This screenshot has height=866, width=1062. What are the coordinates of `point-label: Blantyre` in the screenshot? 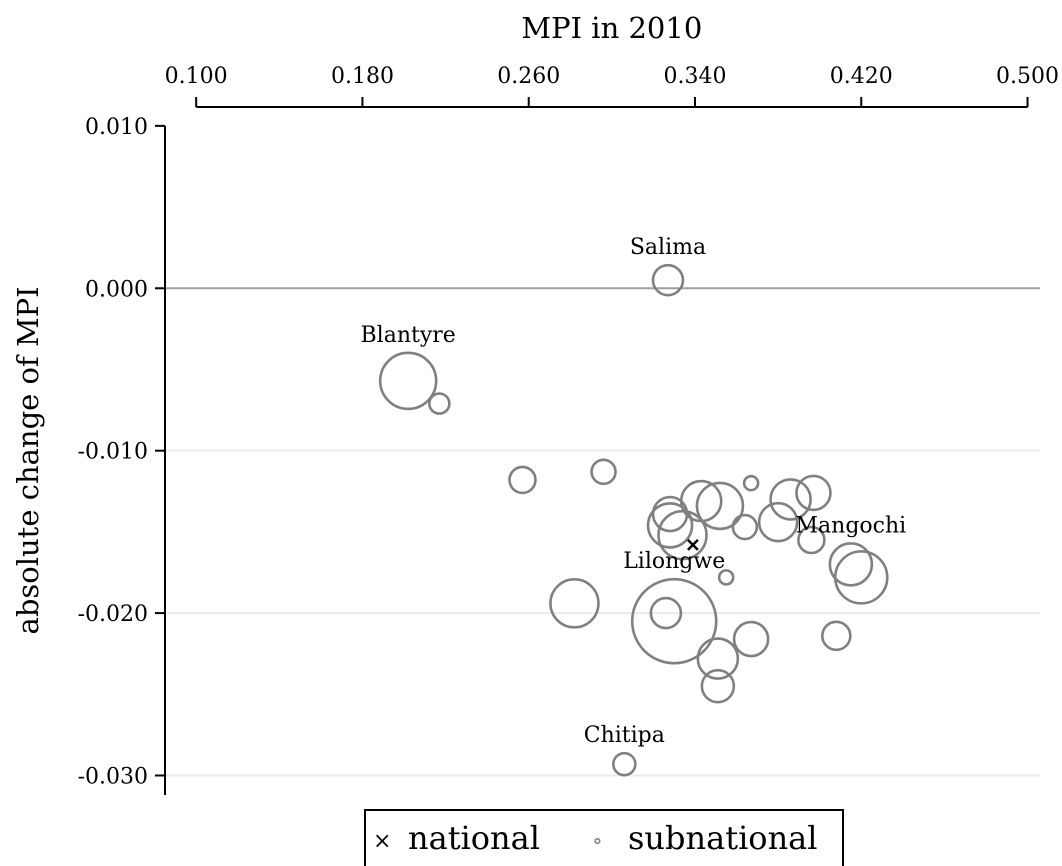 It's located at (408, 335).